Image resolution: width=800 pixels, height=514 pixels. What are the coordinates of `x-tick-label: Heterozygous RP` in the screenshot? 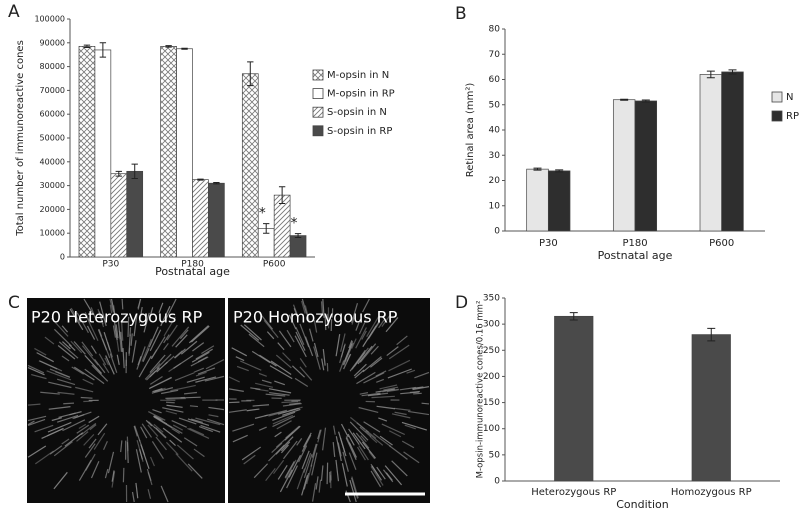 It's located at (573, 492).